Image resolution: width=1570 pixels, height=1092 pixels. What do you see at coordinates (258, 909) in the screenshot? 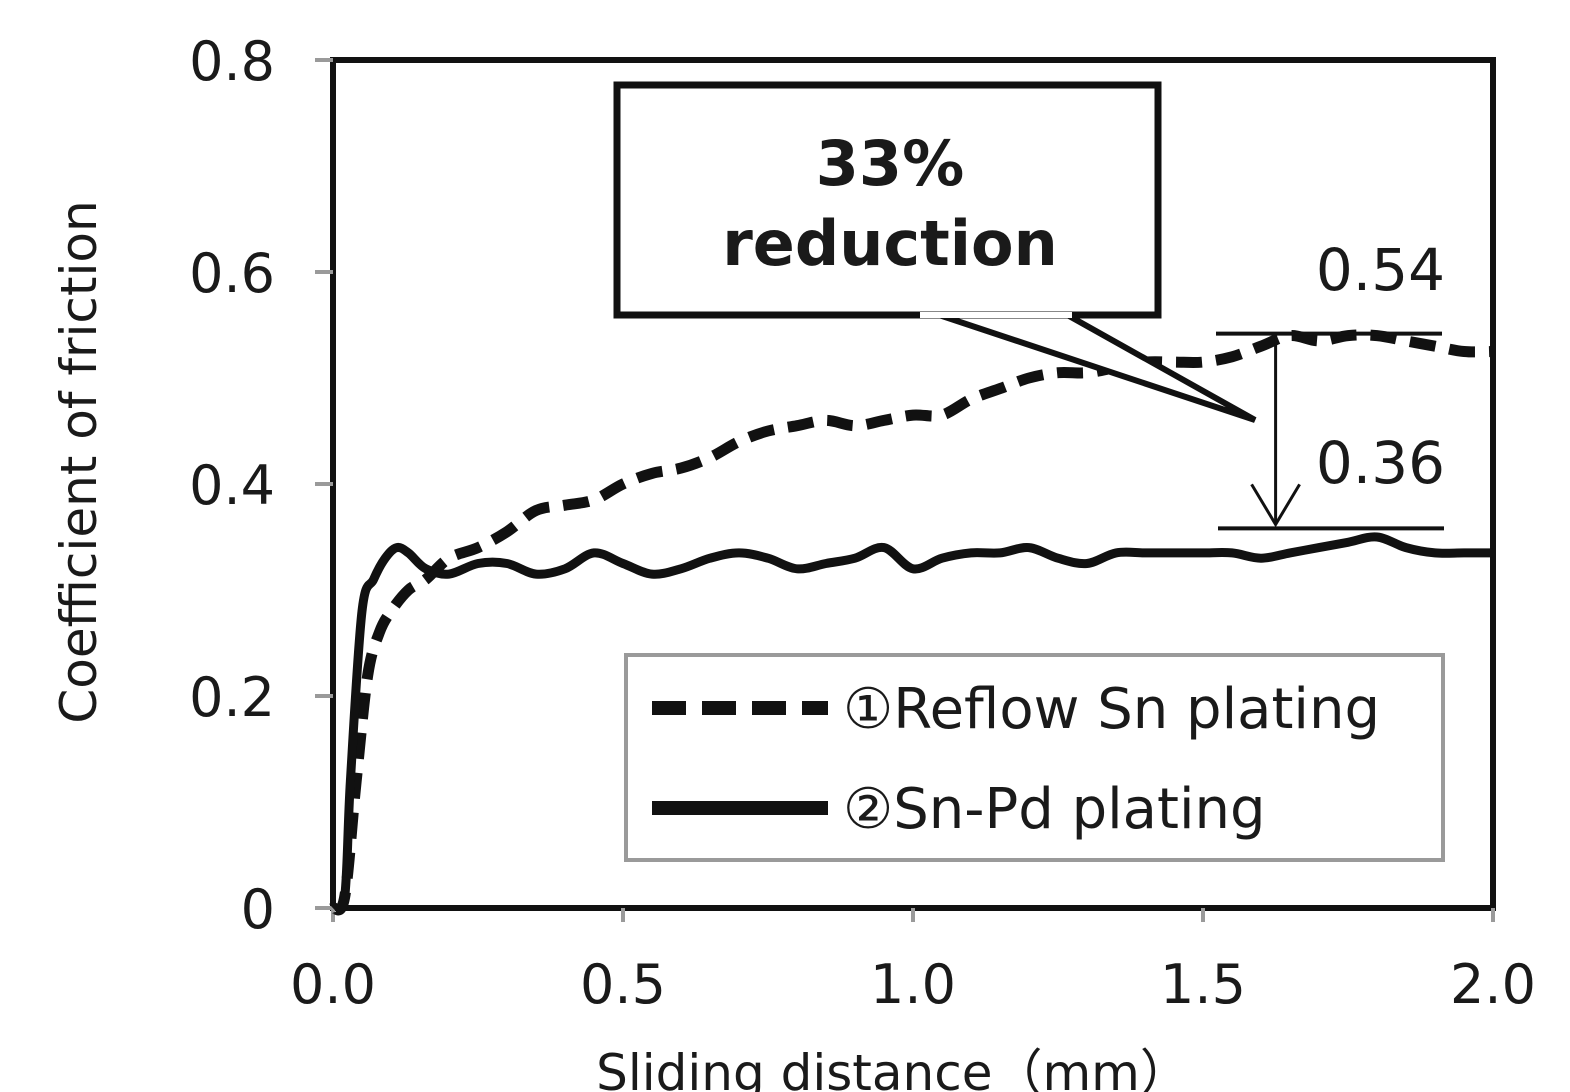
I see `y-tick-label: 0` at bounding box center [258, 909].